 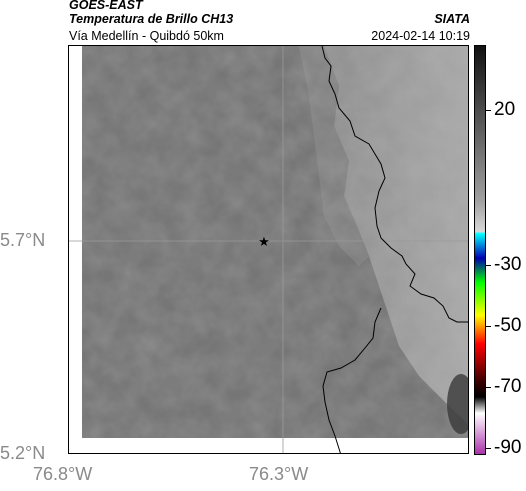 What do you see at coordinates (279, 474) in the screenshot?
I see `lon-label-east: 76.3°W` at bounding box center [279, 474].